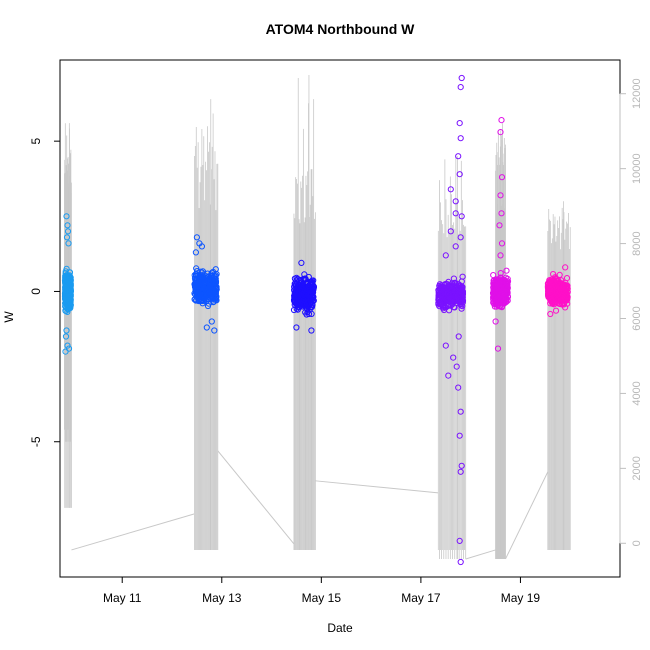 The height and width of the screenshot is (650, 650). What do you see at coordinates (36, 441) in the screenshot?
I see `y-tick-label: -5` at bounding box center [36, 441].